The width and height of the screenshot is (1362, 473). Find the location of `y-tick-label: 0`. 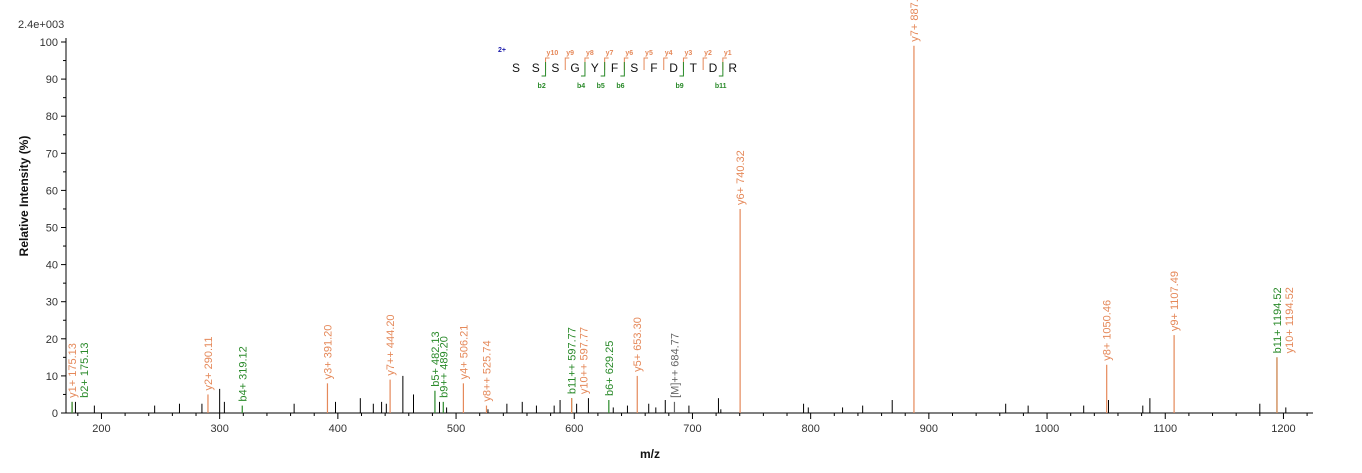

y-tick-label: 0 is located at coordinates (55, 414).